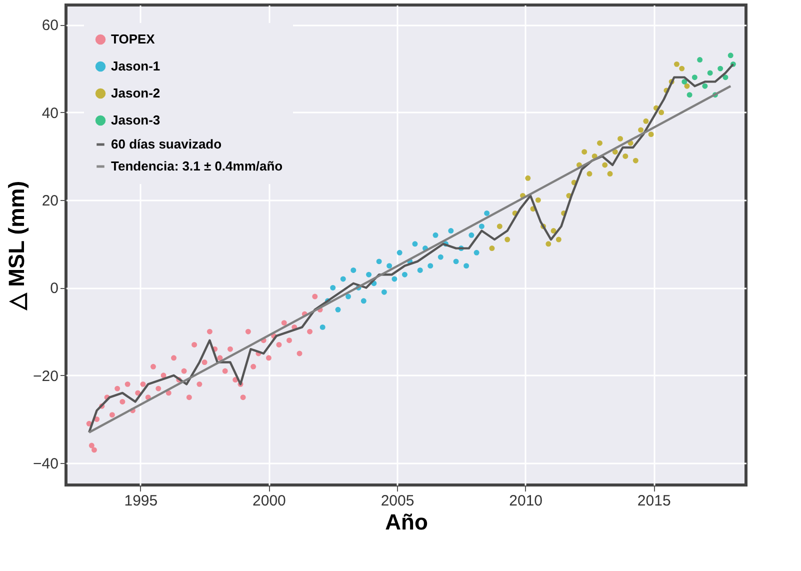 Image resolution: width=801 pixels, height=571 pixels. What do you see at coordinates (197, 166) in the screenshot?
I see `legend-label: Tendencia: 3.1 ± 0.4mm/año` at bounding box center [197, 166].